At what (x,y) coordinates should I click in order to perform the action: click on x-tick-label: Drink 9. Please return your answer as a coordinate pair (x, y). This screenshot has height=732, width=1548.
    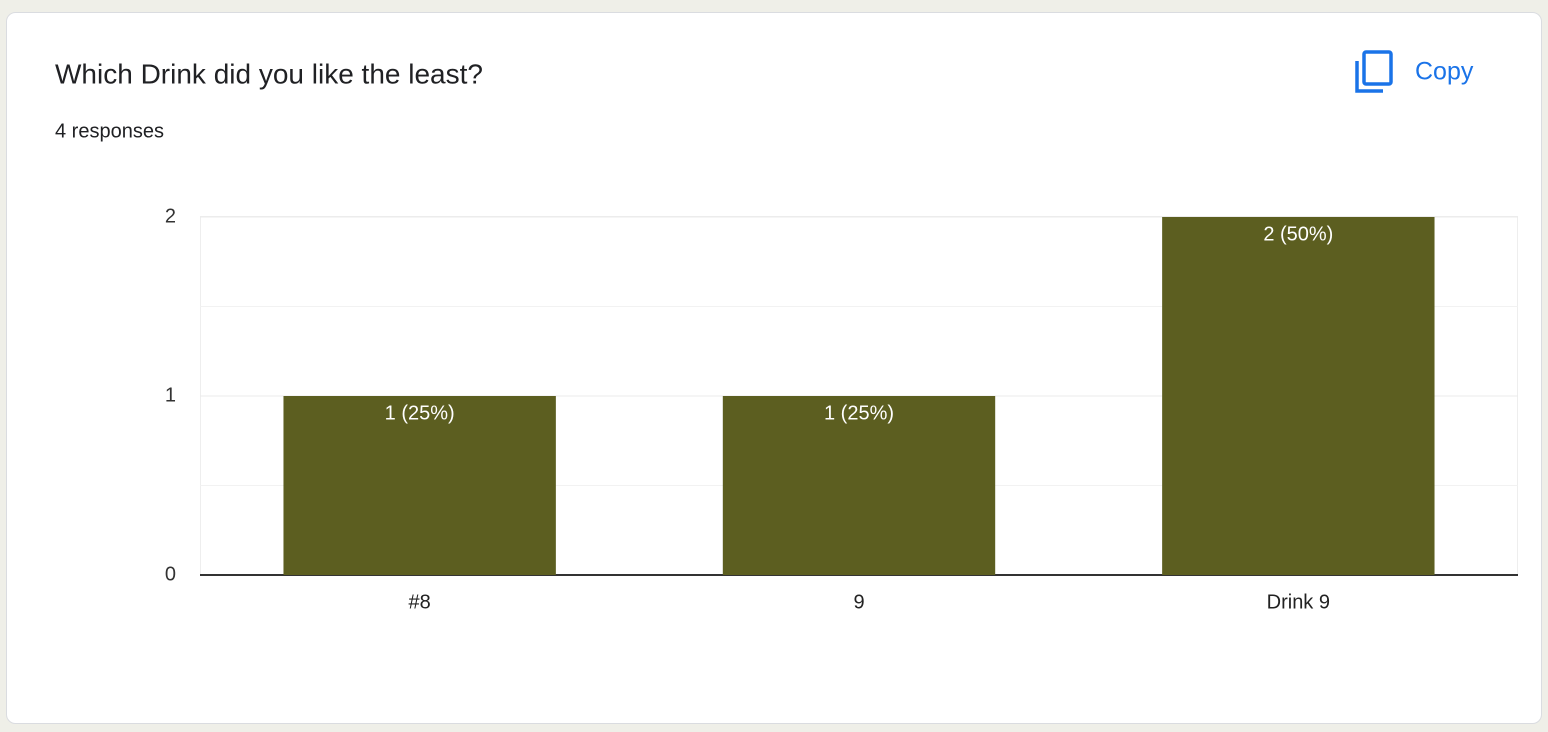
    Looking at the image, I should click on (1298, 602).